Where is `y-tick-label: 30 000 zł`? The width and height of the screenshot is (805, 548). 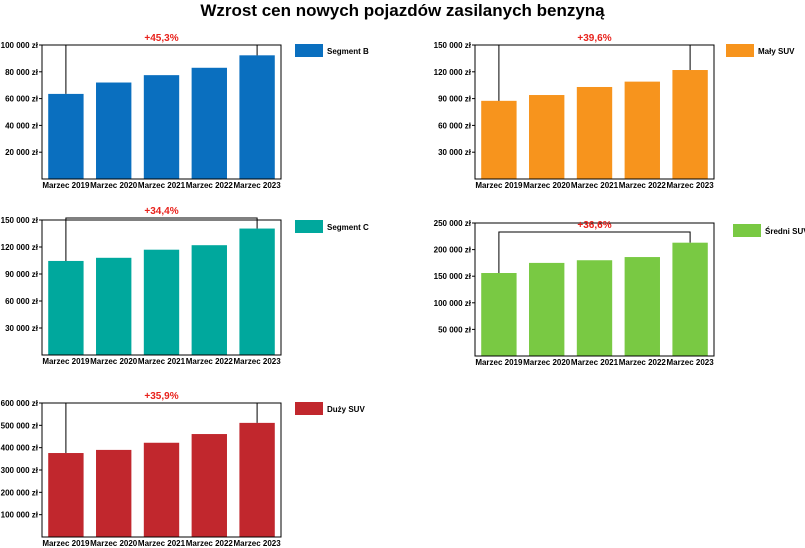
y-tick-label: 30 000 zł is located at coordinates (22, 328).